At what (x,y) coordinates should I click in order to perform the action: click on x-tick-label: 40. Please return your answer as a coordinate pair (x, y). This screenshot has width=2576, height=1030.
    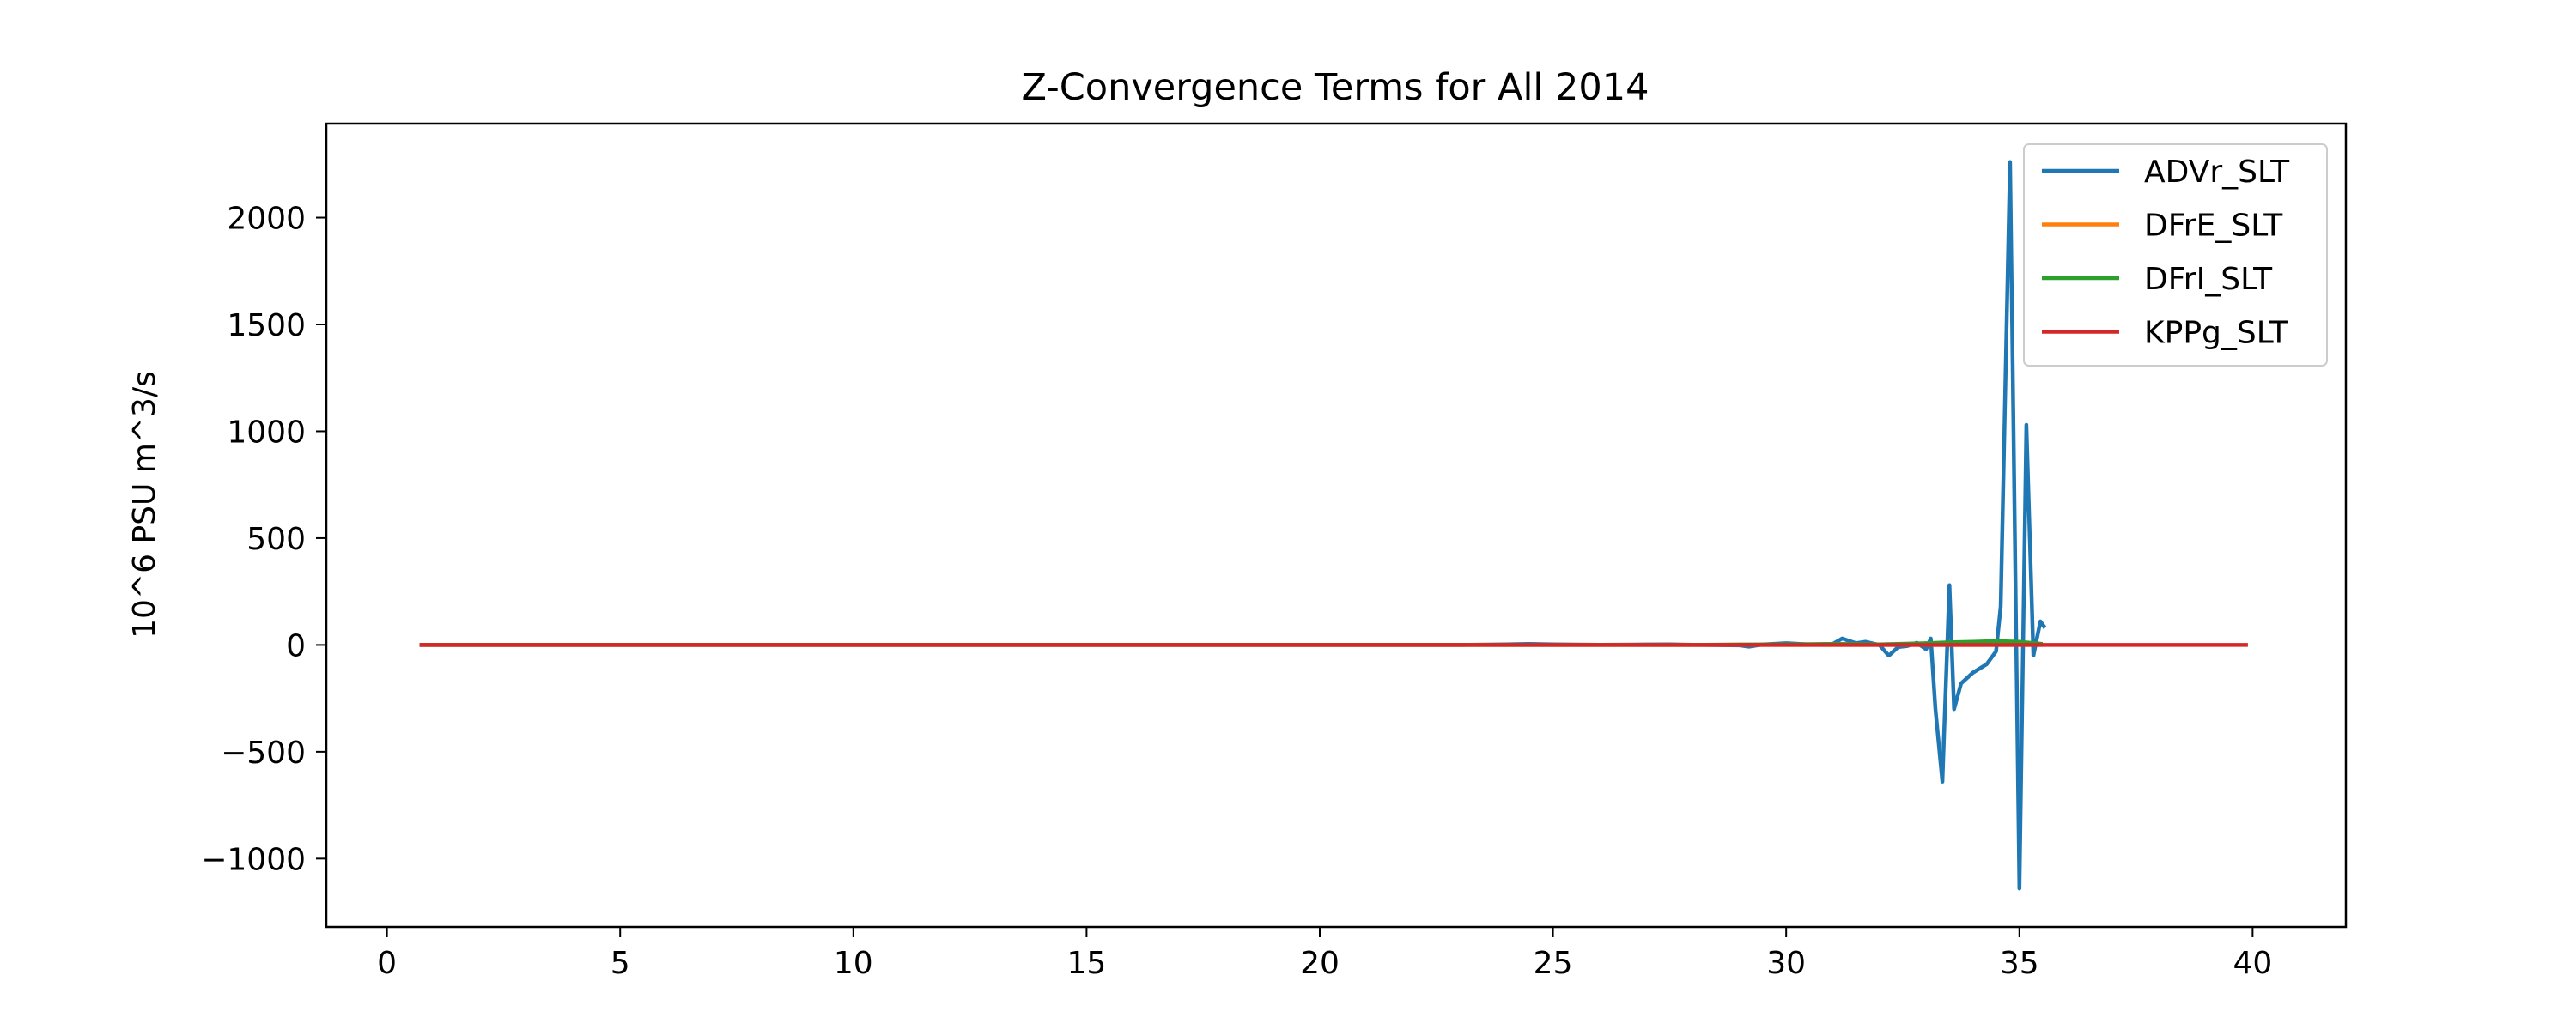
    Looking at the image, I should click on (2252, 963).